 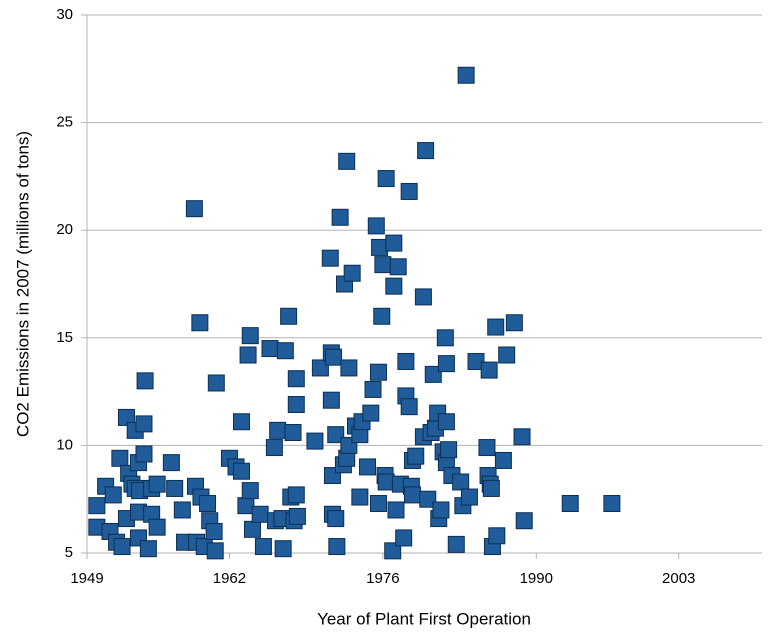 What do you see at coordinates (678, 578) in the screenshot?
I see `x-tick-label: 2003` at bounding box center [678, 578].